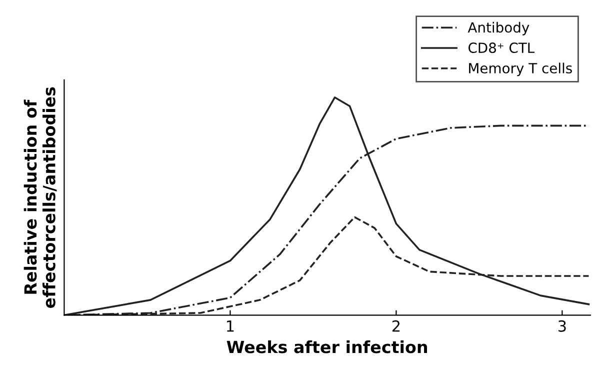 This screenshot has width=600, height=392. Describe the element at coordinates (230, 326) in the screenshot. I see `x-tick-label: 1` at that location.